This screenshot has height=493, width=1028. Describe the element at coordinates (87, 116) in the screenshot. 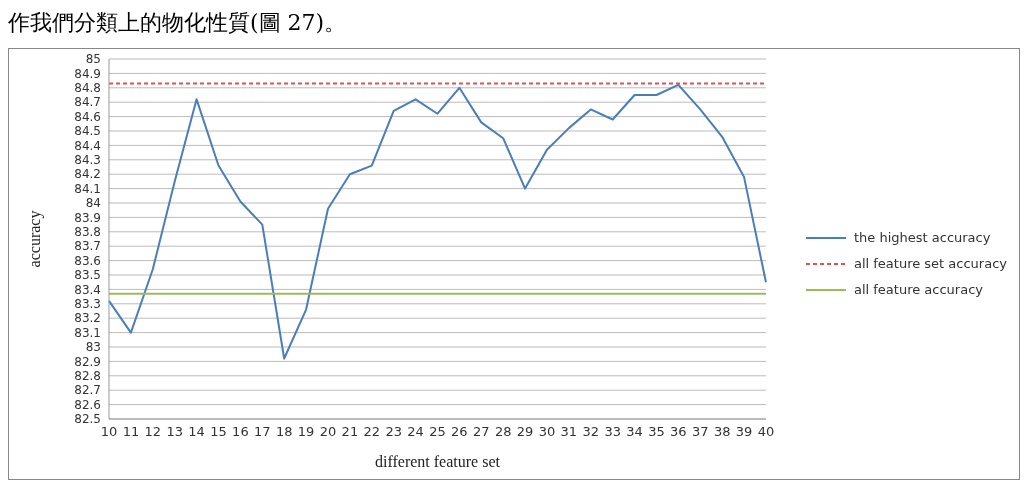

I see `y-tick-label: 84.6` at that location.